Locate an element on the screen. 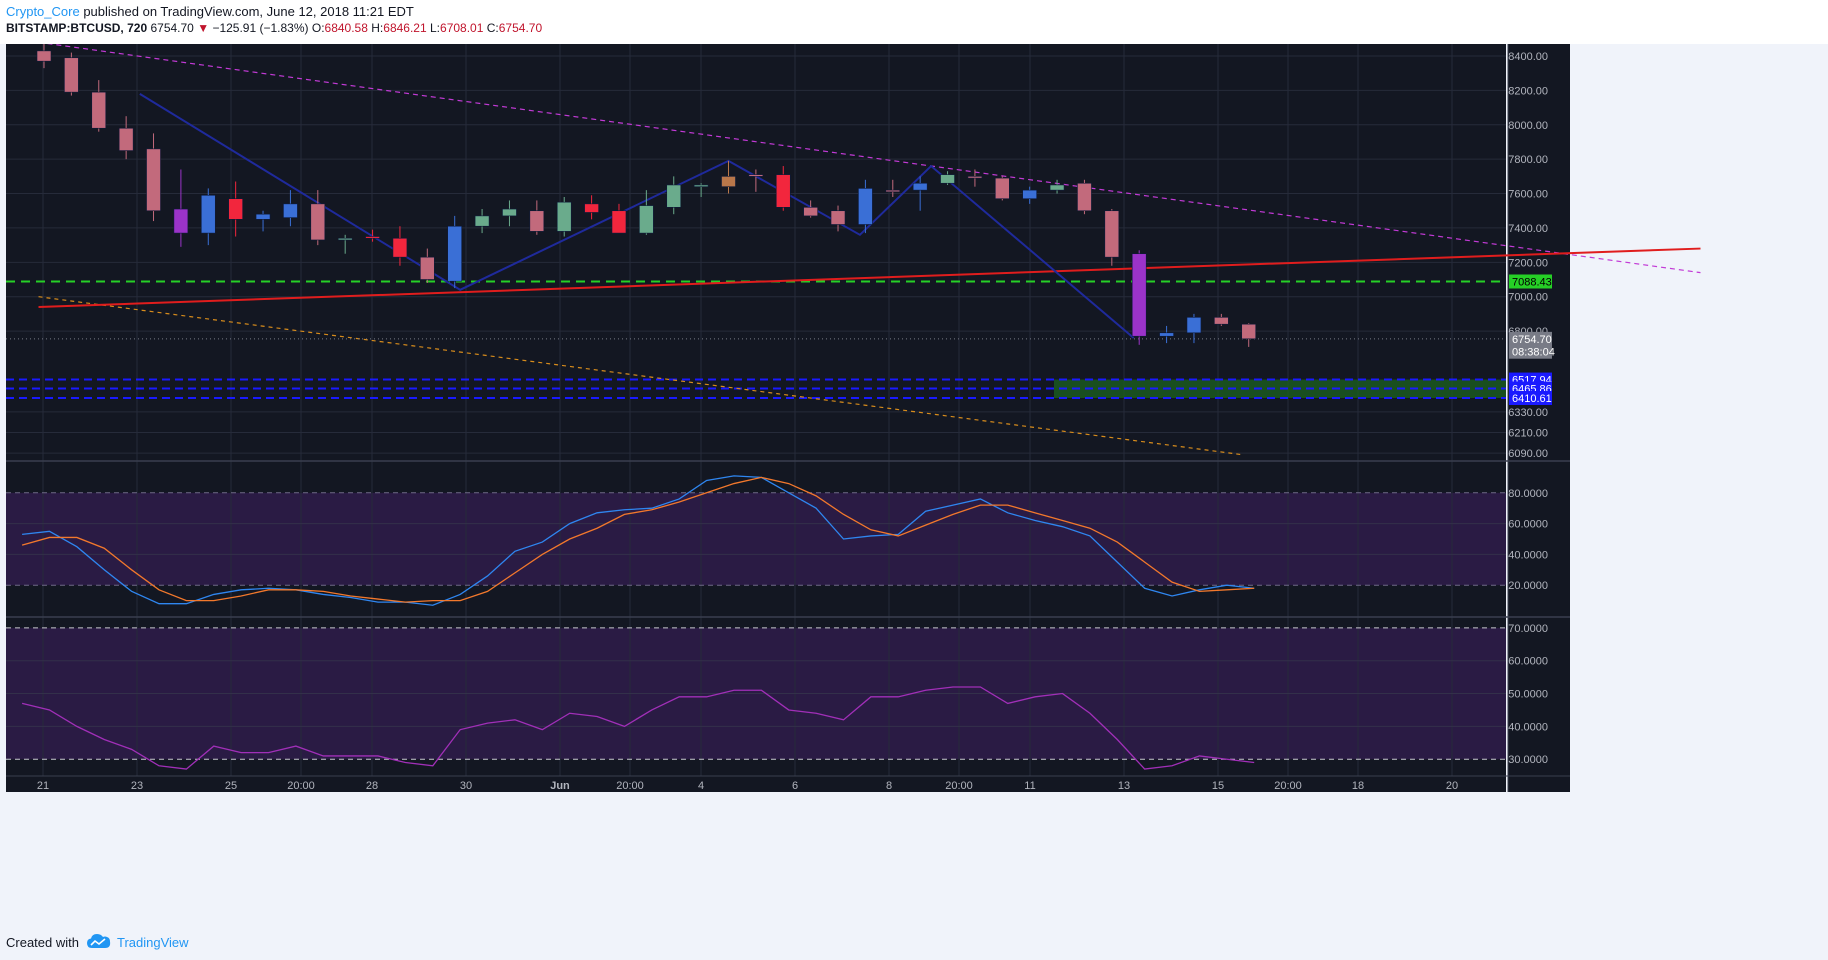 This screenshot has width=1828, height=960. price-axis-label: 6754.70 is located at coordinates (1530, 338).